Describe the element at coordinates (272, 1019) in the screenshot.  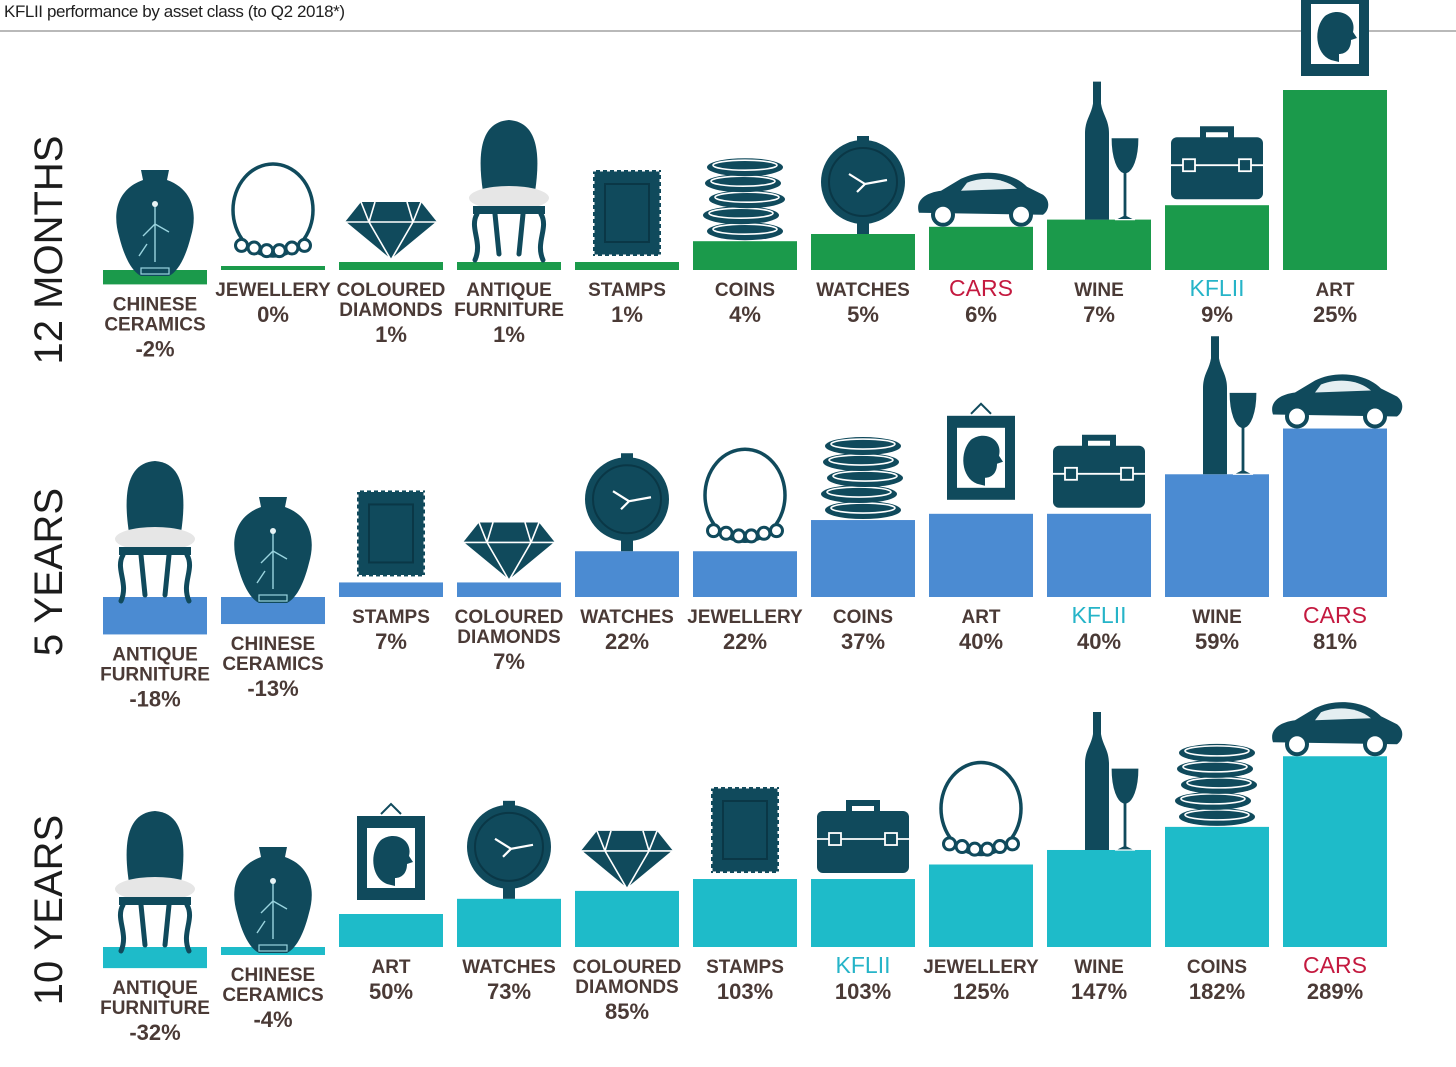
I see `value-label: -4%` at that location.